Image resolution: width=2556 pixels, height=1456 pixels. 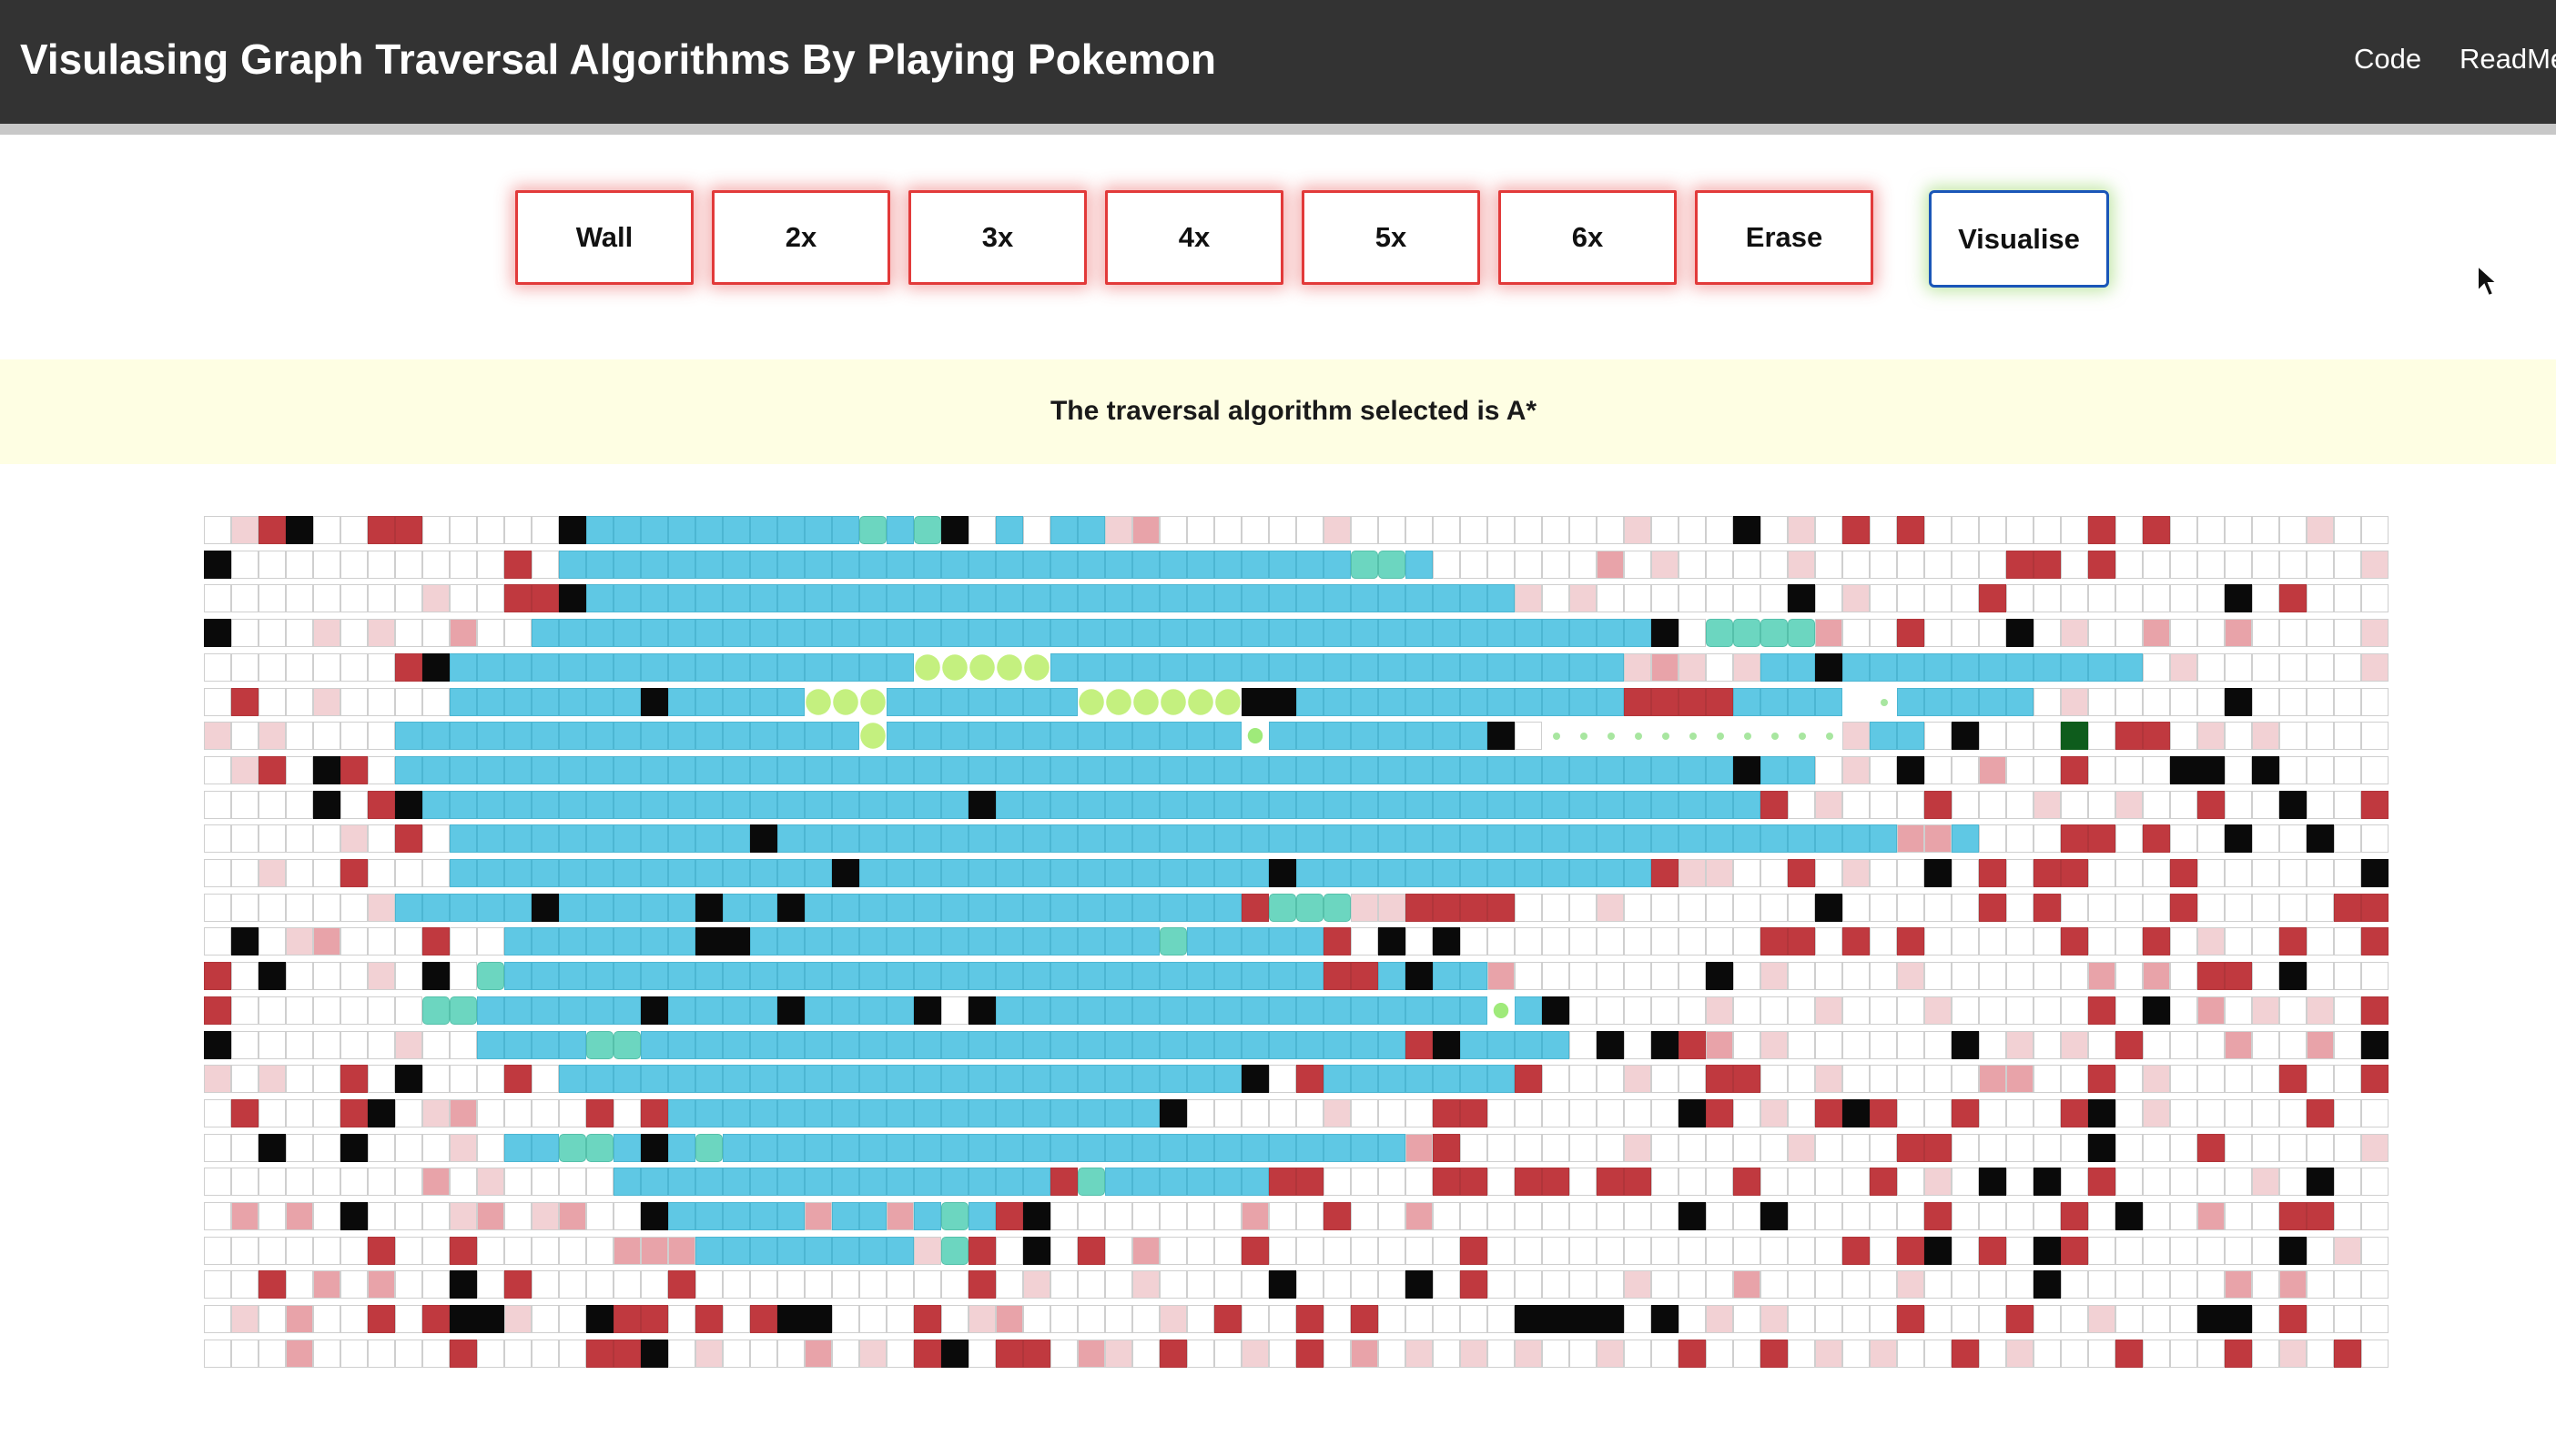 What do you see at coordinates (1587, 238) in the screenshot?
I see `weight-6x-button: 6x` at bounding box center [1587, 238].